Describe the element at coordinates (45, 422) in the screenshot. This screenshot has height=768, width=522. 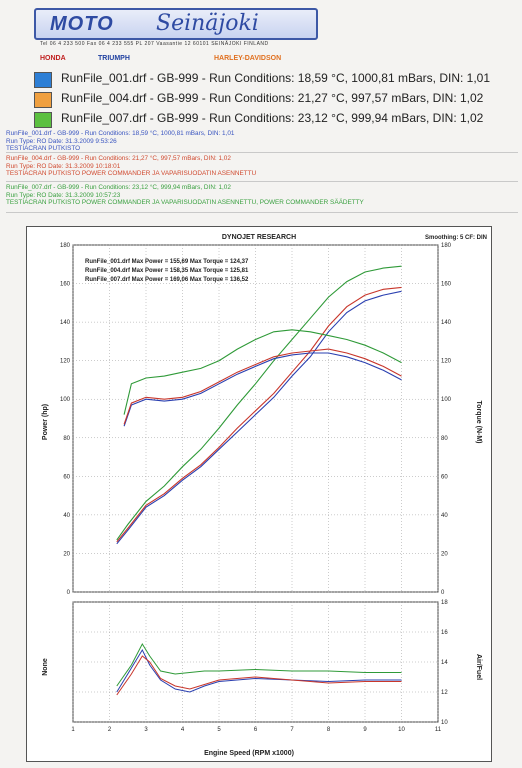
I see `y-axis-label-power: Power (hp)` at that location.